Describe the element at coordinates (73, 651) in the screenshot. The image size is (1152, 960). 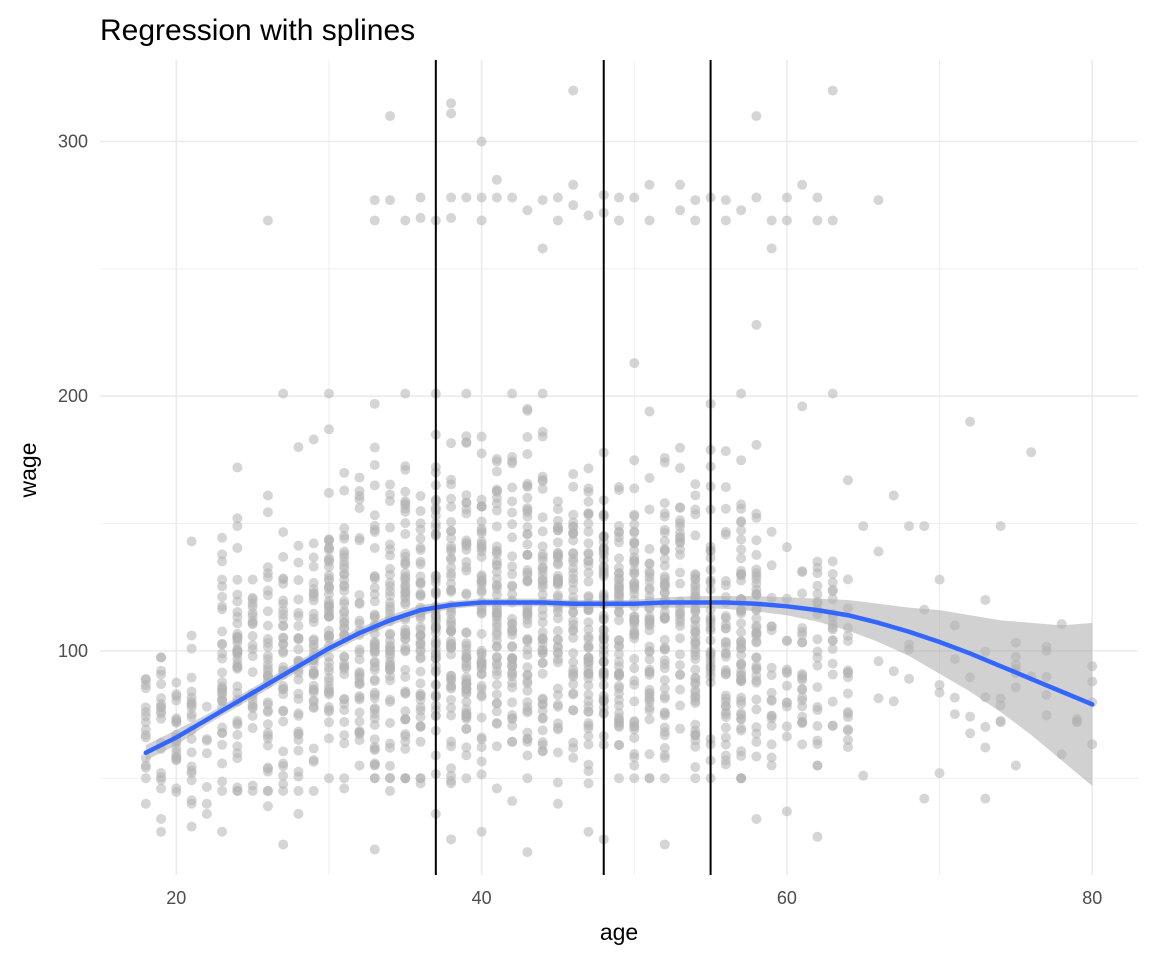
I see `y-tick-label: 100` at that location.